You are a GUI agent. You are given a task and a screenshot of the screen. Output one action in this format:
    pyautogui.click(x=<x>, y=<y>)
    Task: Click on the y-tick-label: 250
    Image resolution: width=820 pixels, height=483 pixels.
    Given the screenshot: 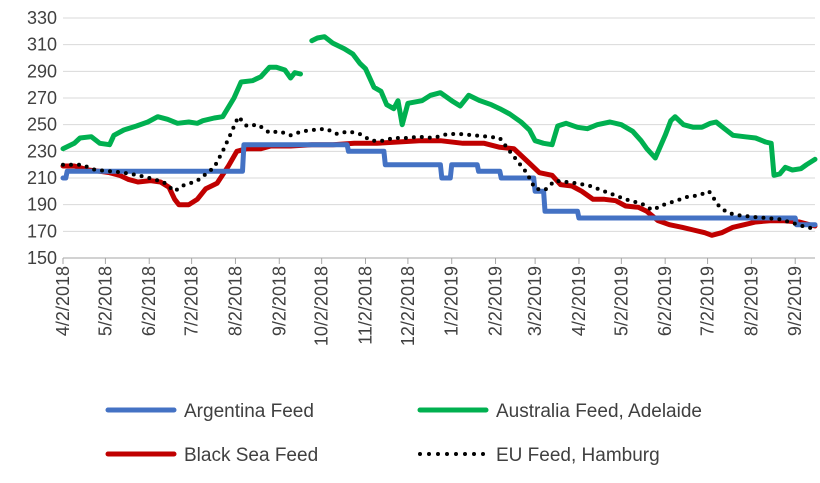 What is the action you would take?
    pyautogui.click(x=42, y=125)
    